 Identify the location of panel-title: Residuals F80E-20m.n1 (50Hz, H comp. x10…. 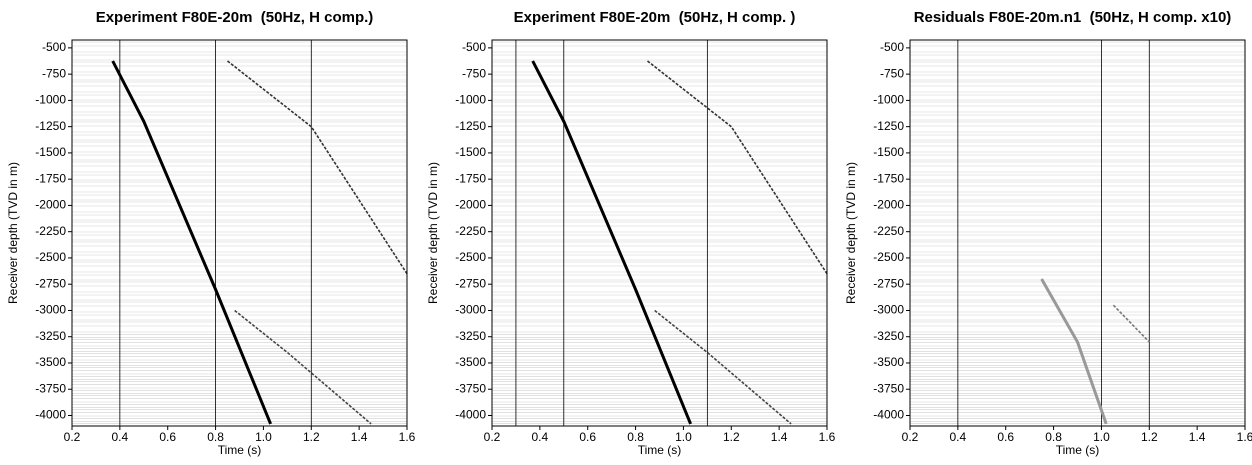
(1073, 17).